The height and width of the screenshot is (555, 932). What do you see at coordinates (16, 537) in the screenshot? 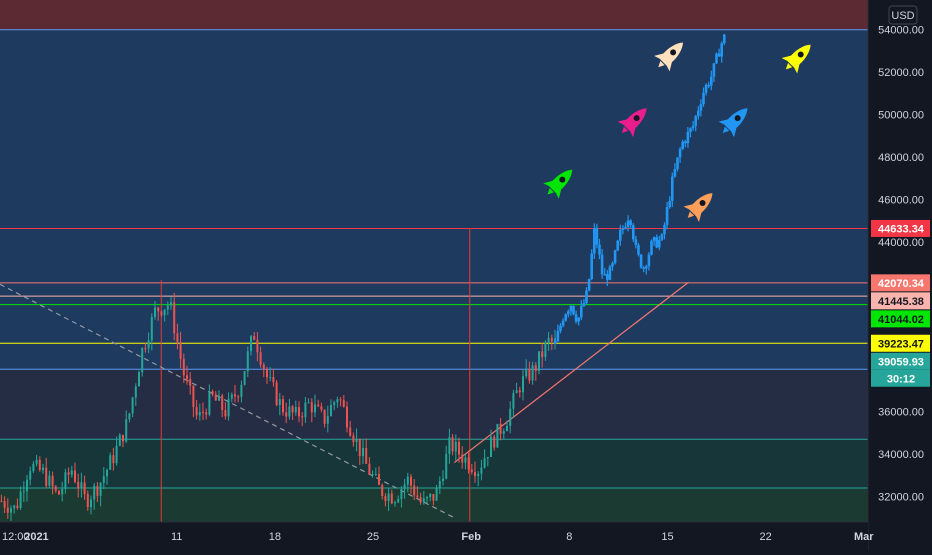
I see `x-tick-label: 12:00` at bounding box center [16, 537].